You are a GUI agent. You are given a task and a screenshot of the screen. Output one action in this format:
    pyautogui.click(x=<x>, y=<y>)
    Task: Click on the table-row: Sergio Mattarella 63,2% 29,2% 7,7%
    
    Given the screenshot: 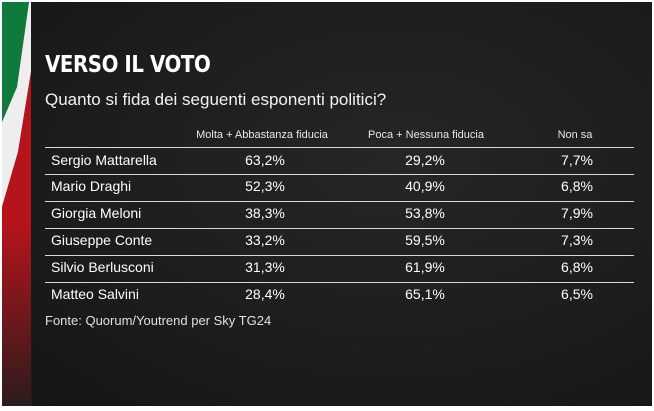 What is the action you would take?
    pyautogui.click(x=327, y=163)
    